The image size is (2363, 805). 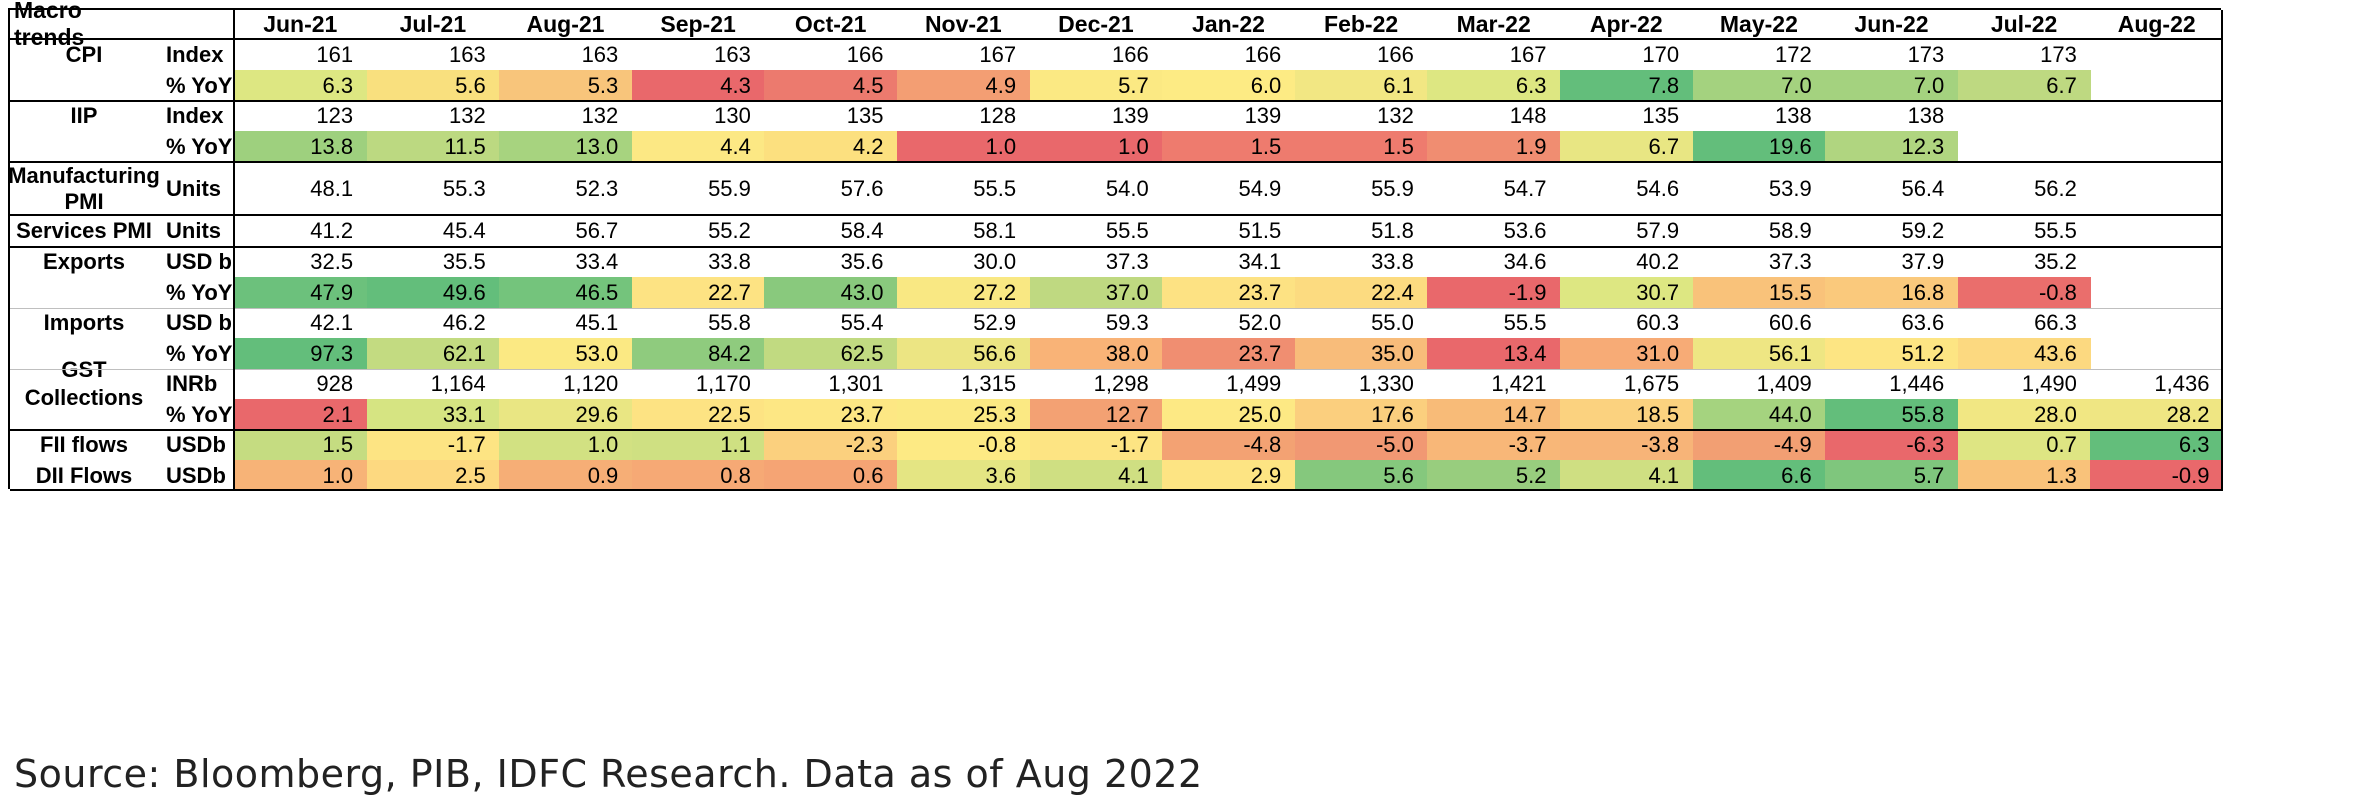 I want to click on data-cell: 1,164, so click(x=458, y=383).